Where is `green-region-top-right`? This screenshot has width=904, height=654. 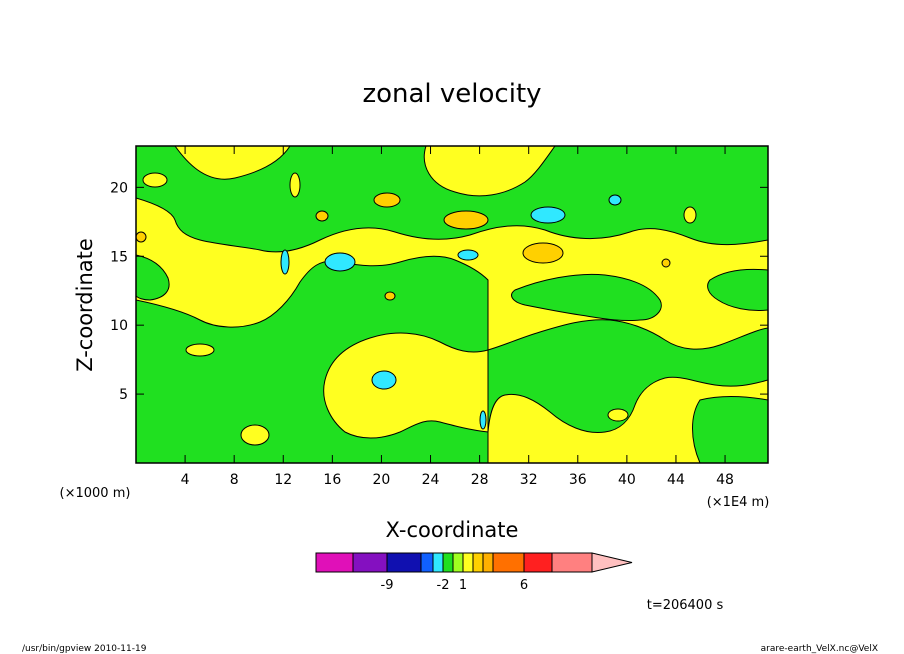
green-region-top-right is located at coordinates (737, 289).